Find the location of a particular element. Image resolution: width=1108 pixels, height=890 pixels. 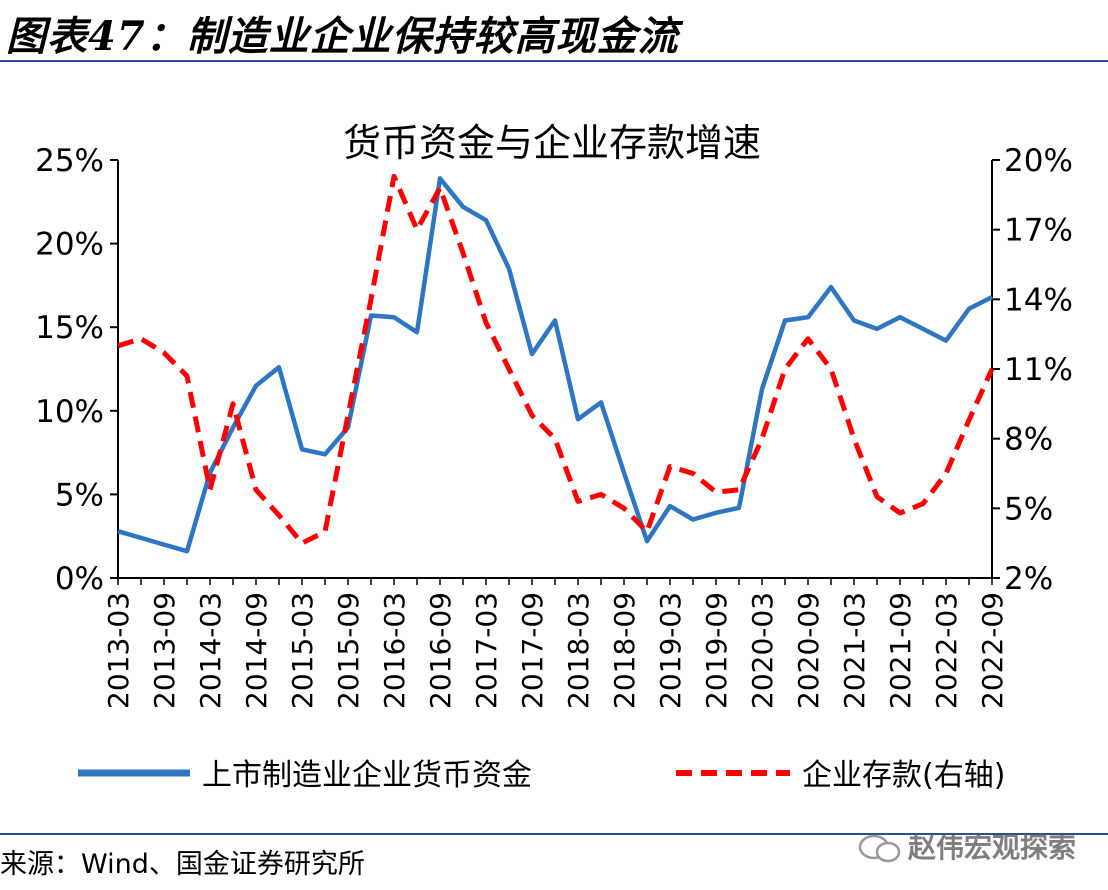

left-axis-ticks: 0% 5% 10% 15% 20% 25% is located at coordinates (76, 370).